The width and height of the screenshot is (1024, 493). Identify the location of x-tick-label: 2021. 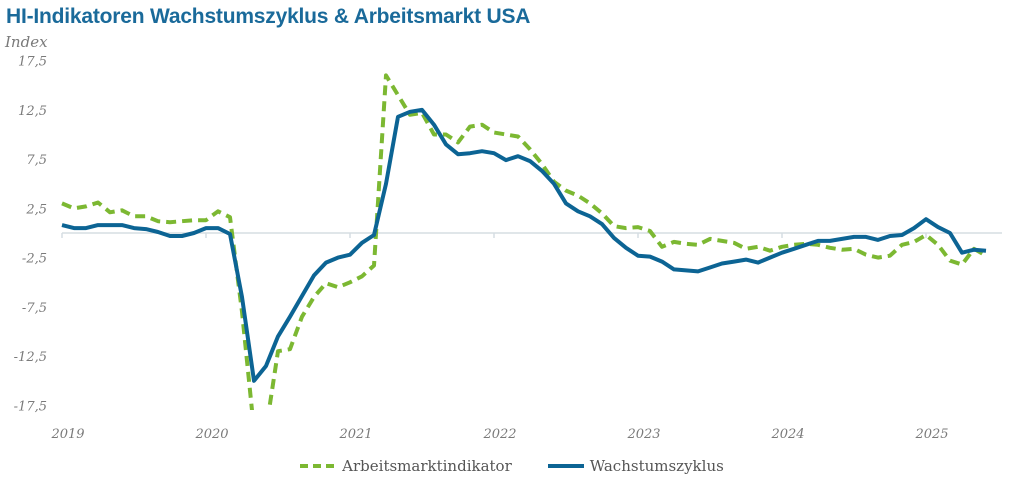
(355, 434).